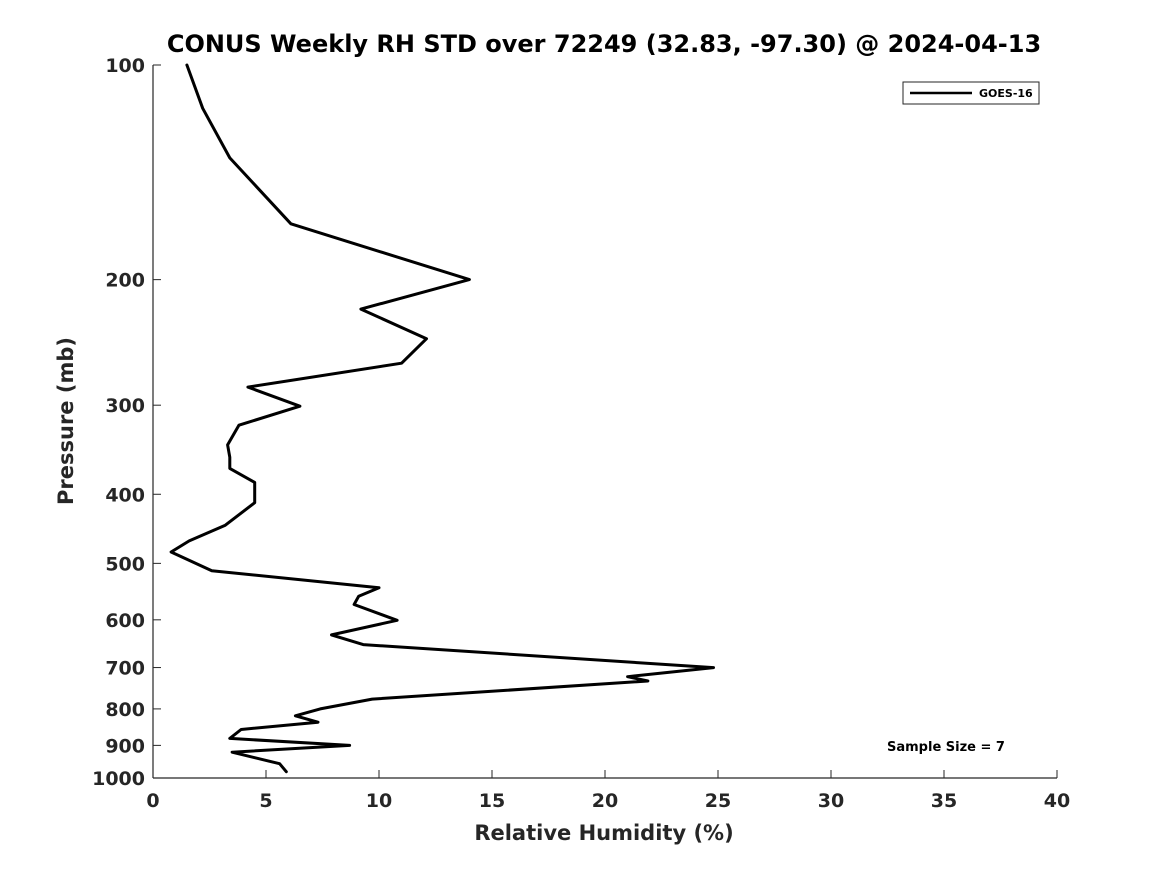 This screenshot has height=875, width=1167. I want to click on y-tick-label: 100, so click(125, 66).